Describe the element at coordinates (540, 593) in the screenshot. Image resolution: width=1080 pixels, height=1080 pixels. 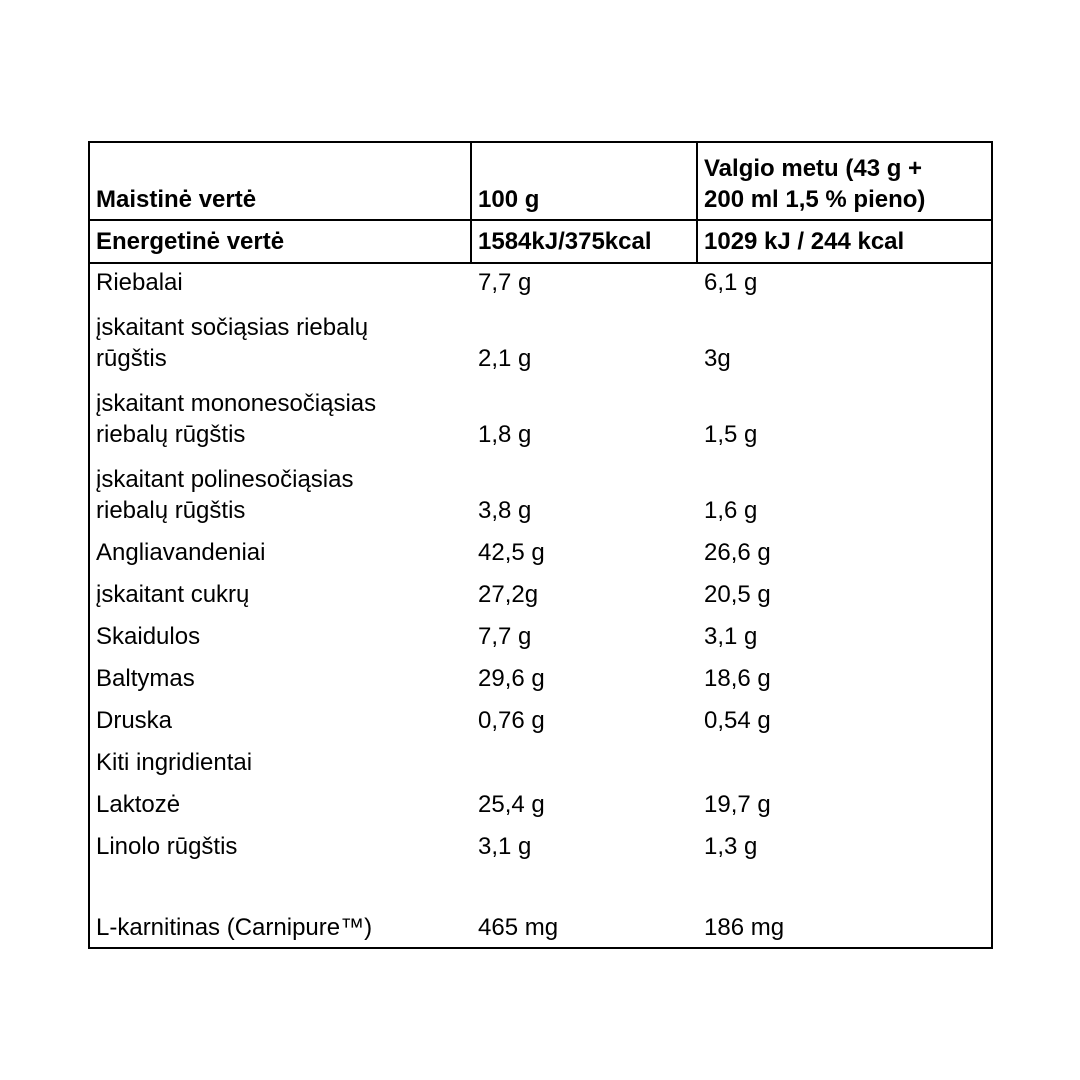
I see `table-row: įskaitant cukrų 27,2g 20,5 g` at that location.